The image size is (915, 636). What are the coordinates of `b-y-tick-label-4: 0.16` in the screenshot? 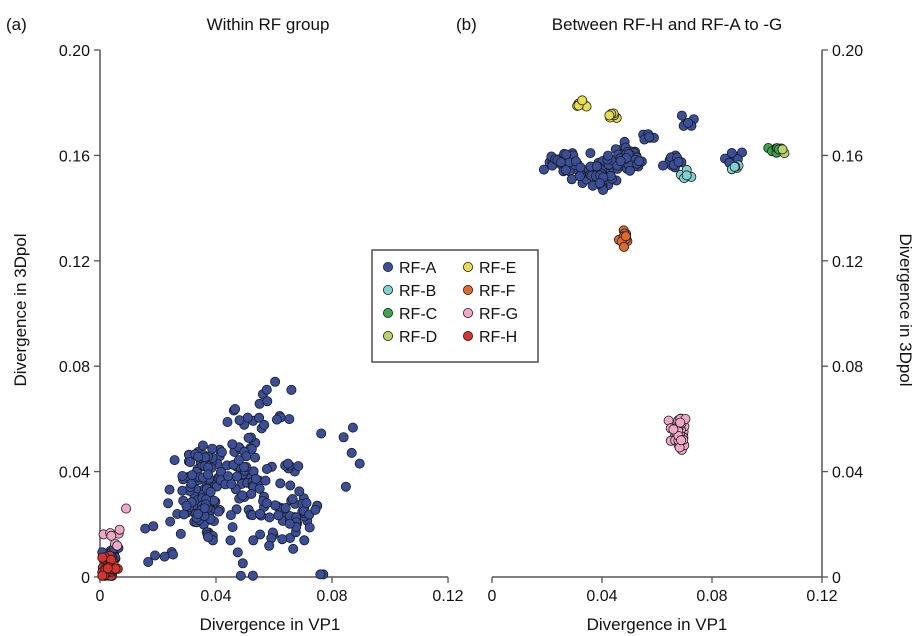 It's located at (847, 156).